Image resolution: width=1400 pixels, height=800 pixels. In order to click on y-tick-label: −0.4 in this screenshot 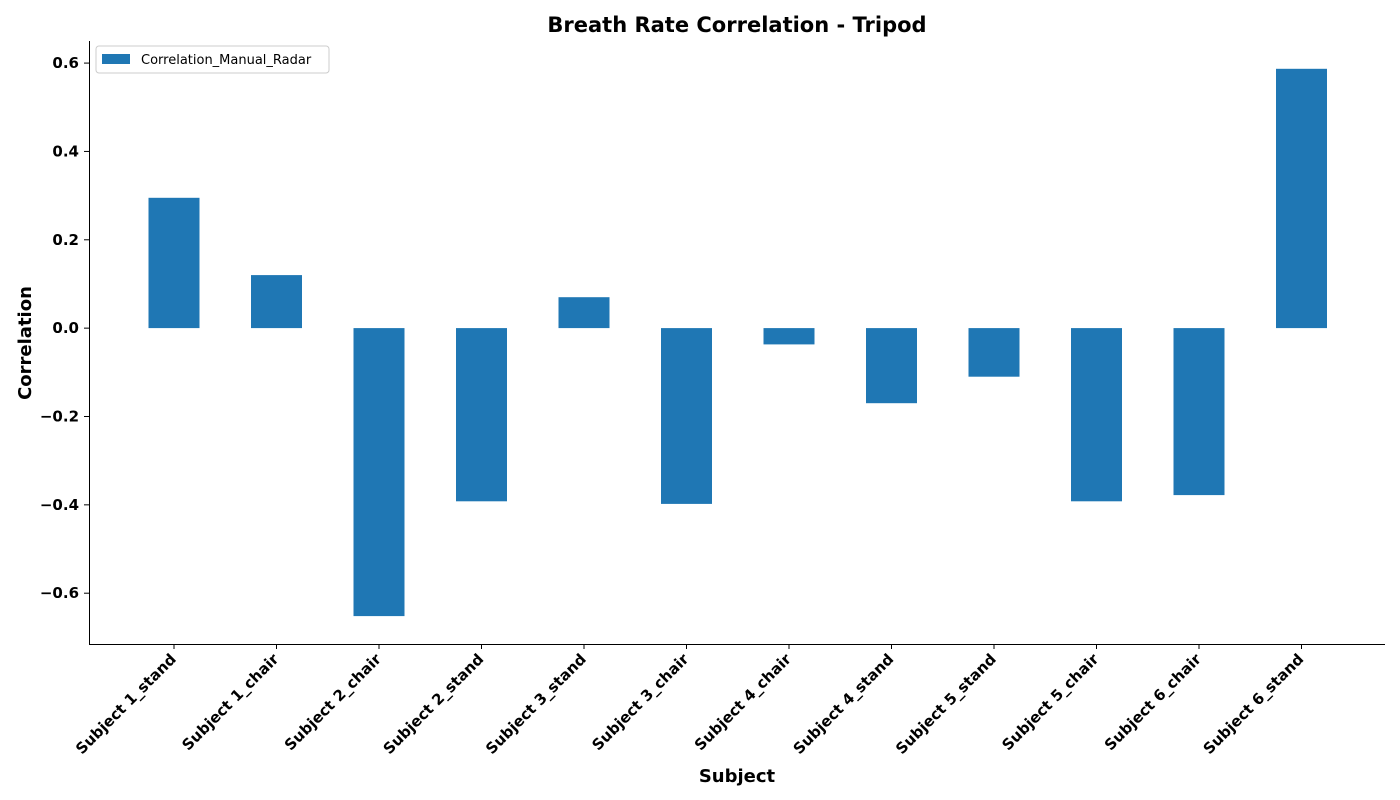, I will do `click(59, 505)`.